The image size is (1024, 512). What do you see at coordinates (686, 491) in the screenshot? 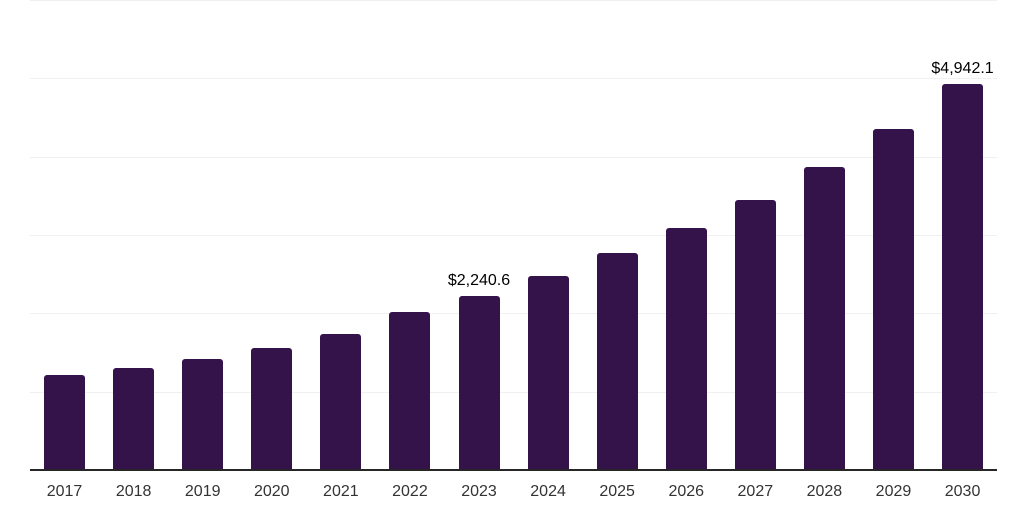
I see `x-tick-label-2026: 2026` at bounding box center [686, 491].